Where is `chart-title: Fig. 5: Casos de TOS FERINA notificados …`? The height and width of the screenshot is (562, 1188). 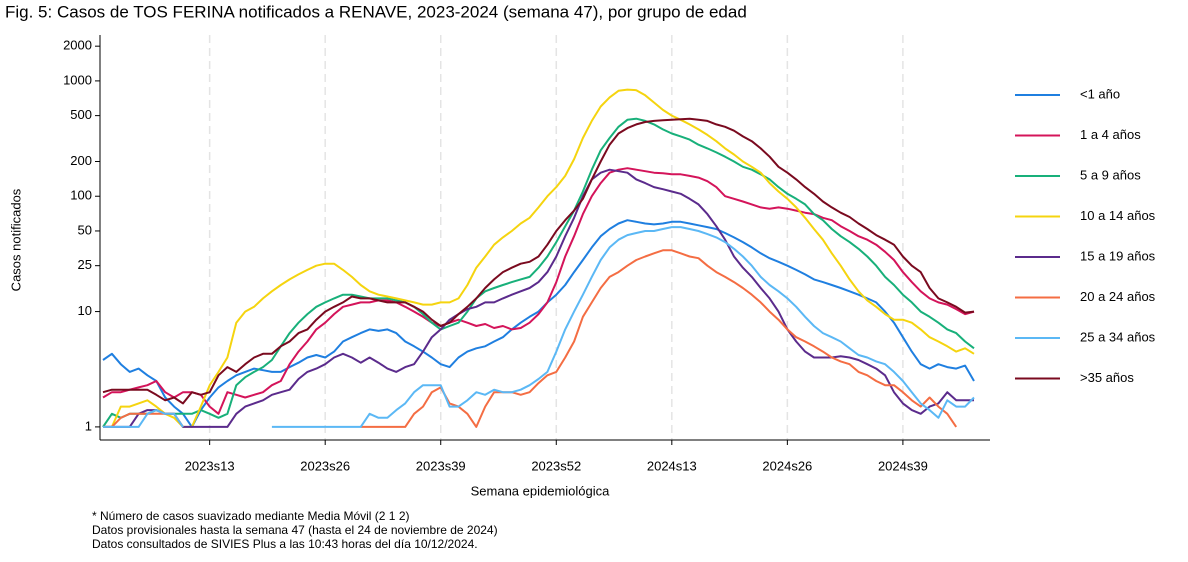 chart-title: Fig. 5: Casos de TOS FERINA notificados … is located at coordinates (376, 11).